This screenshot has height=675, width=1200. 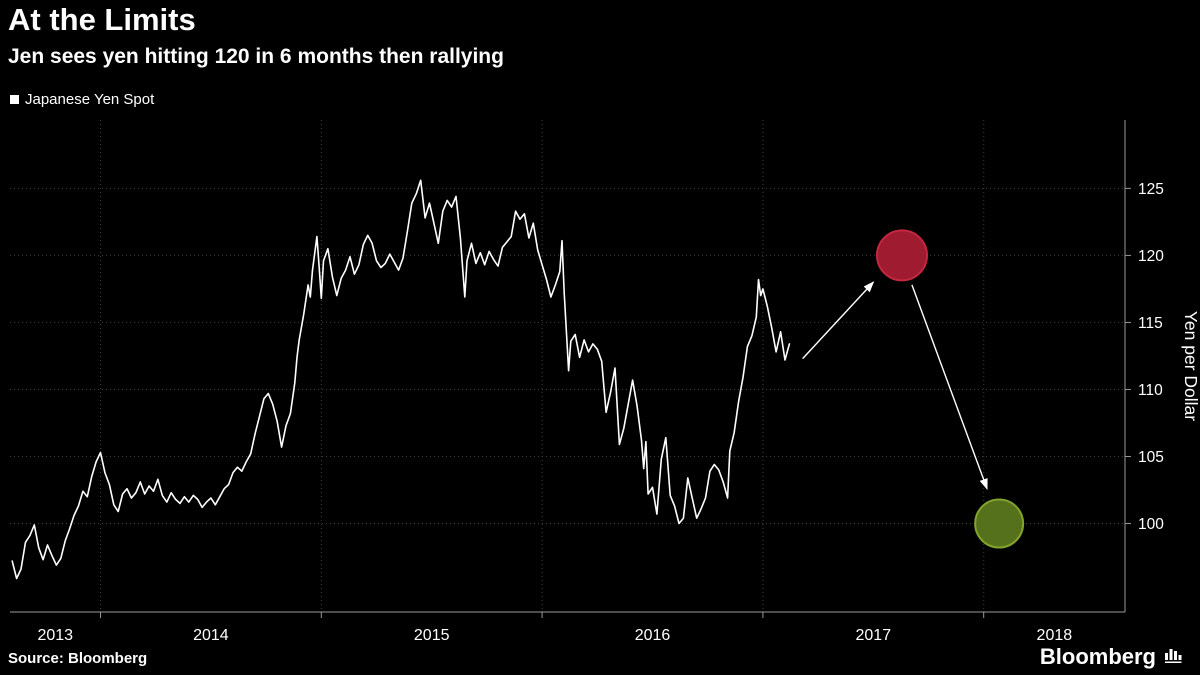 I want to click on y-tick-label: 100, so click(x=1151, y=524).